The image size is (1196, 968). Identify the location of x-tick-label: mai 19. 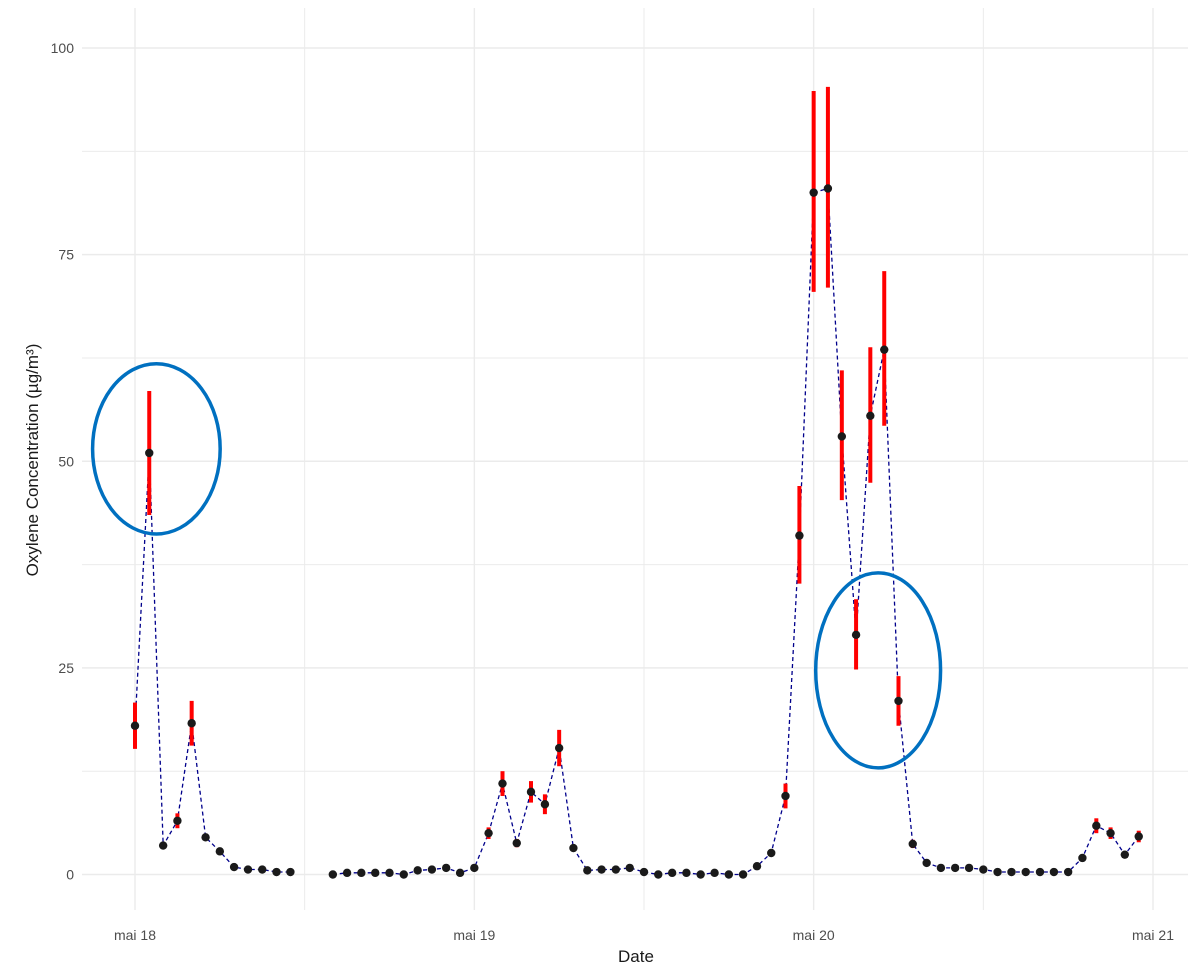
(474, 935).